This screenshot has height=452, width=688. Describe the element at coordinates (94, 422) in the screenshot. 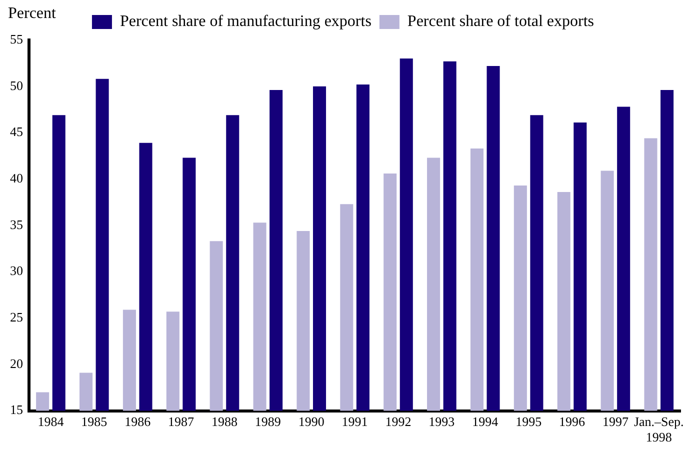

I see `x-tick-label: 1985` at that location.